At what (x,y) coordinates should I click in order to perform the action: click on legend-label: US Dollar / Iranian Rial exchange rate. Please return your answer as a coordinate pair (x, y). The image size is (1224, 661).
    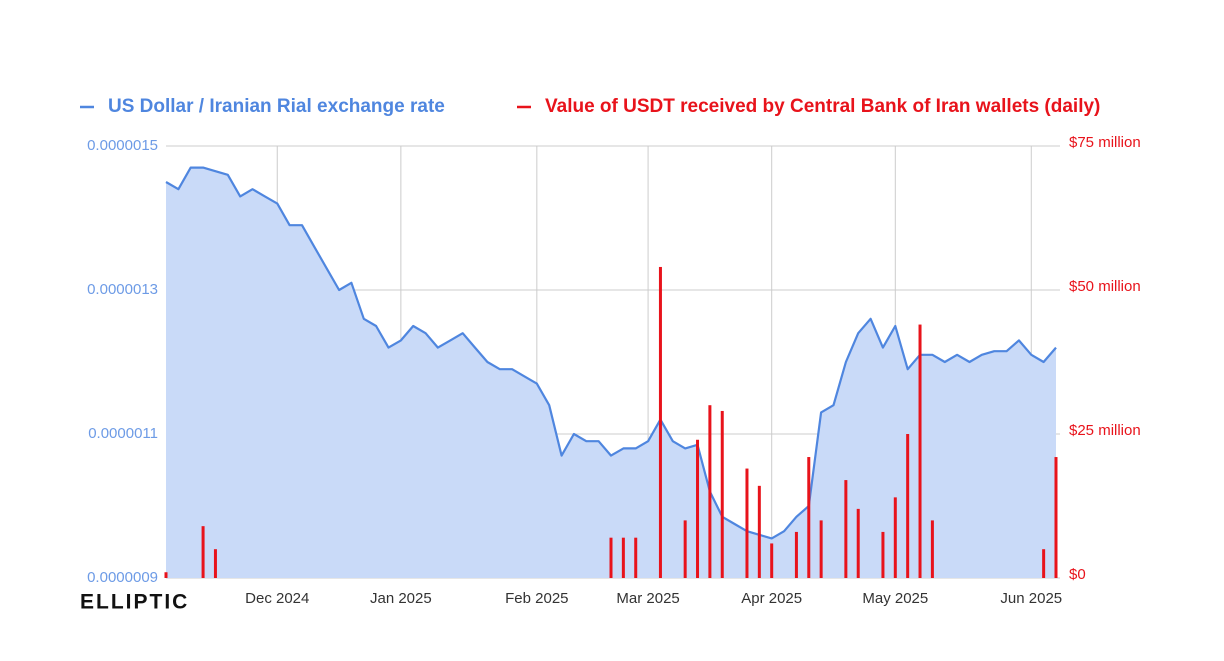
    Looking at the image, I should click on (276, 106).